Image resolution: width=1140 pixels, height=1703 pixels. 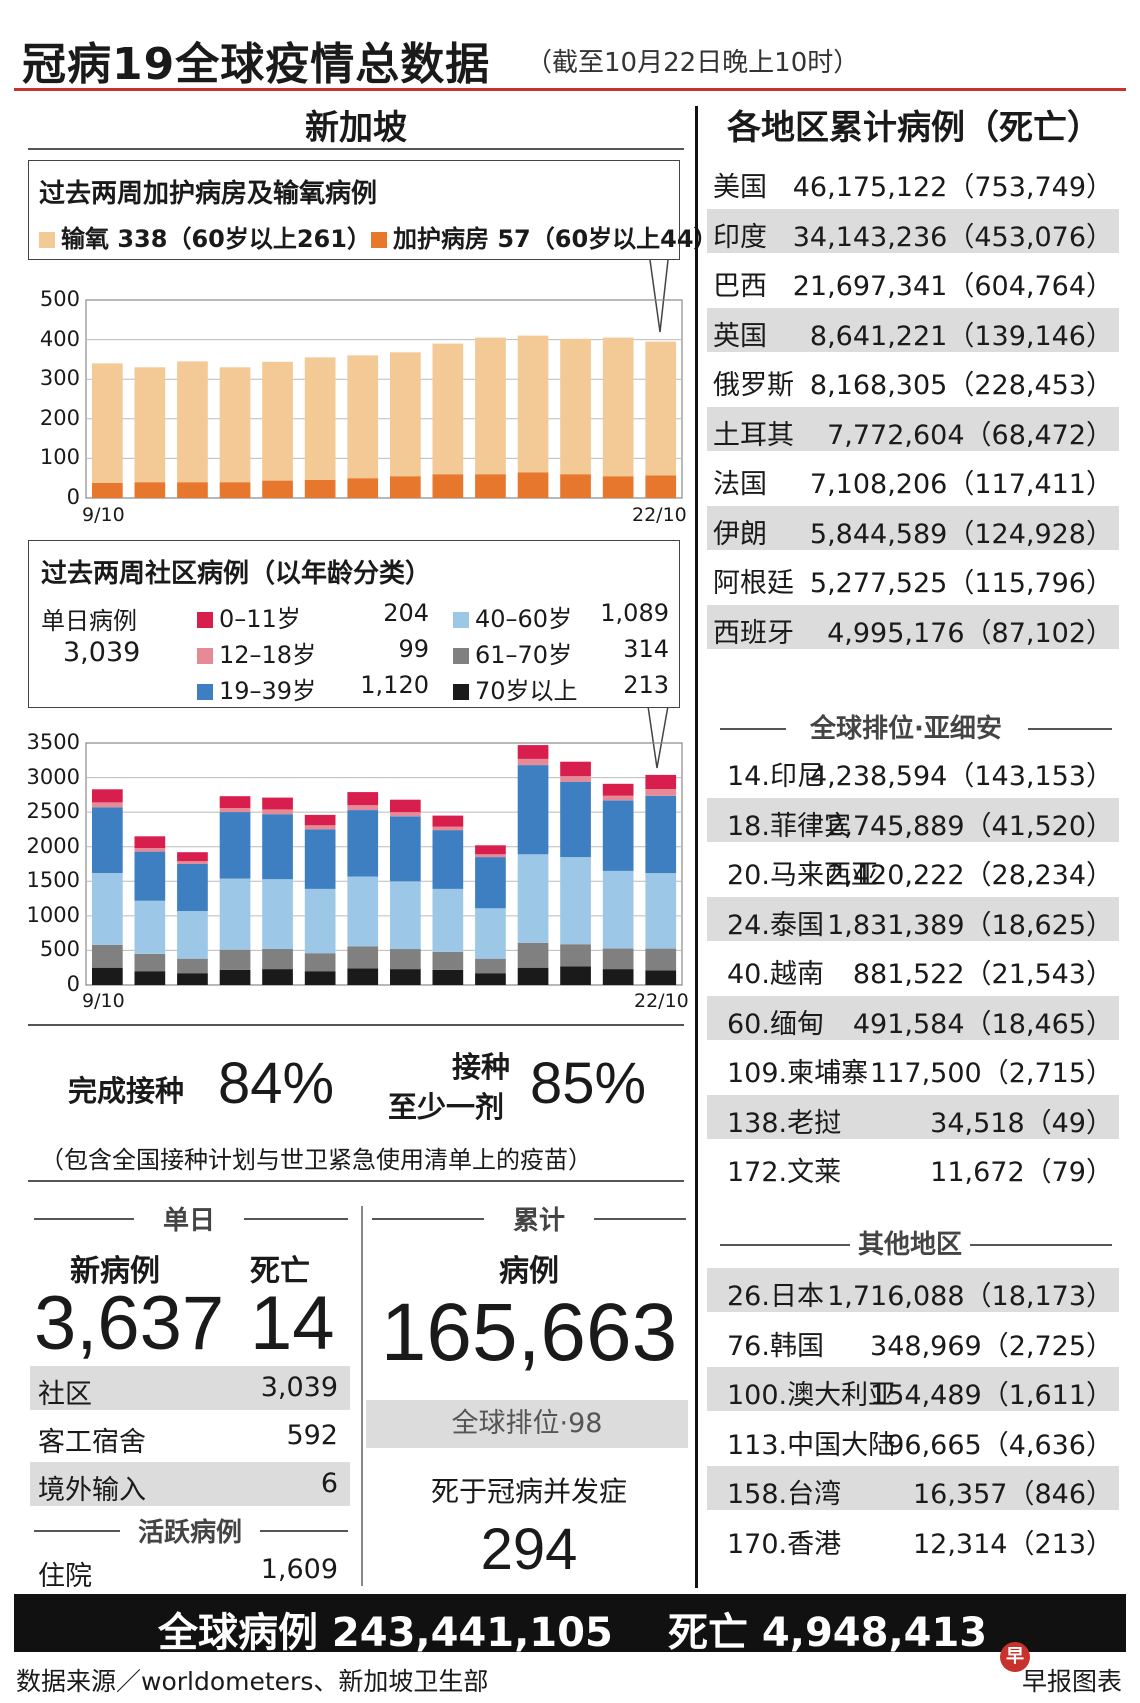 What do you see at coordinates (961, 385) in the screenshot?
I see `region-value: 8,168,305（228,453）` at bounding box center [961, 385].